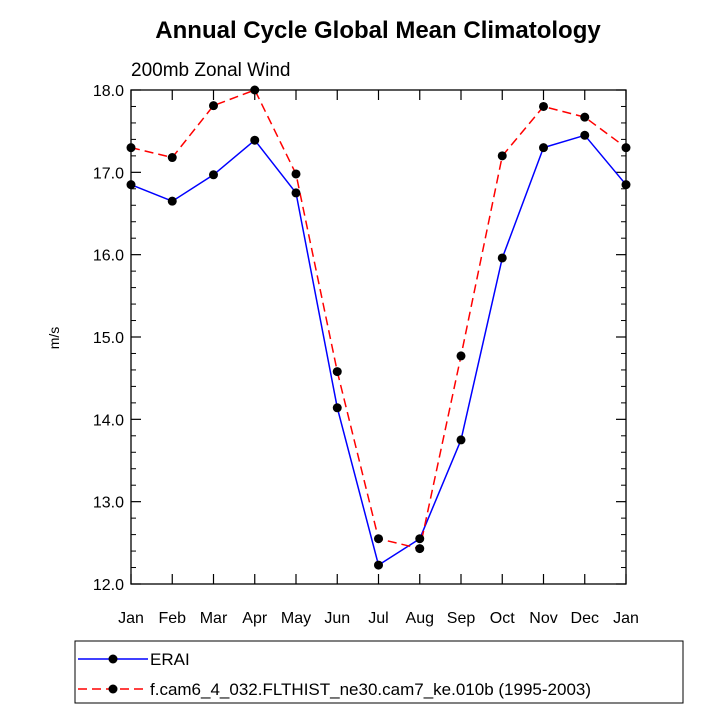 The width and height of the screenshot is (727, 727). I want to click on legend-label-1: ERAI, so click(170, 659).